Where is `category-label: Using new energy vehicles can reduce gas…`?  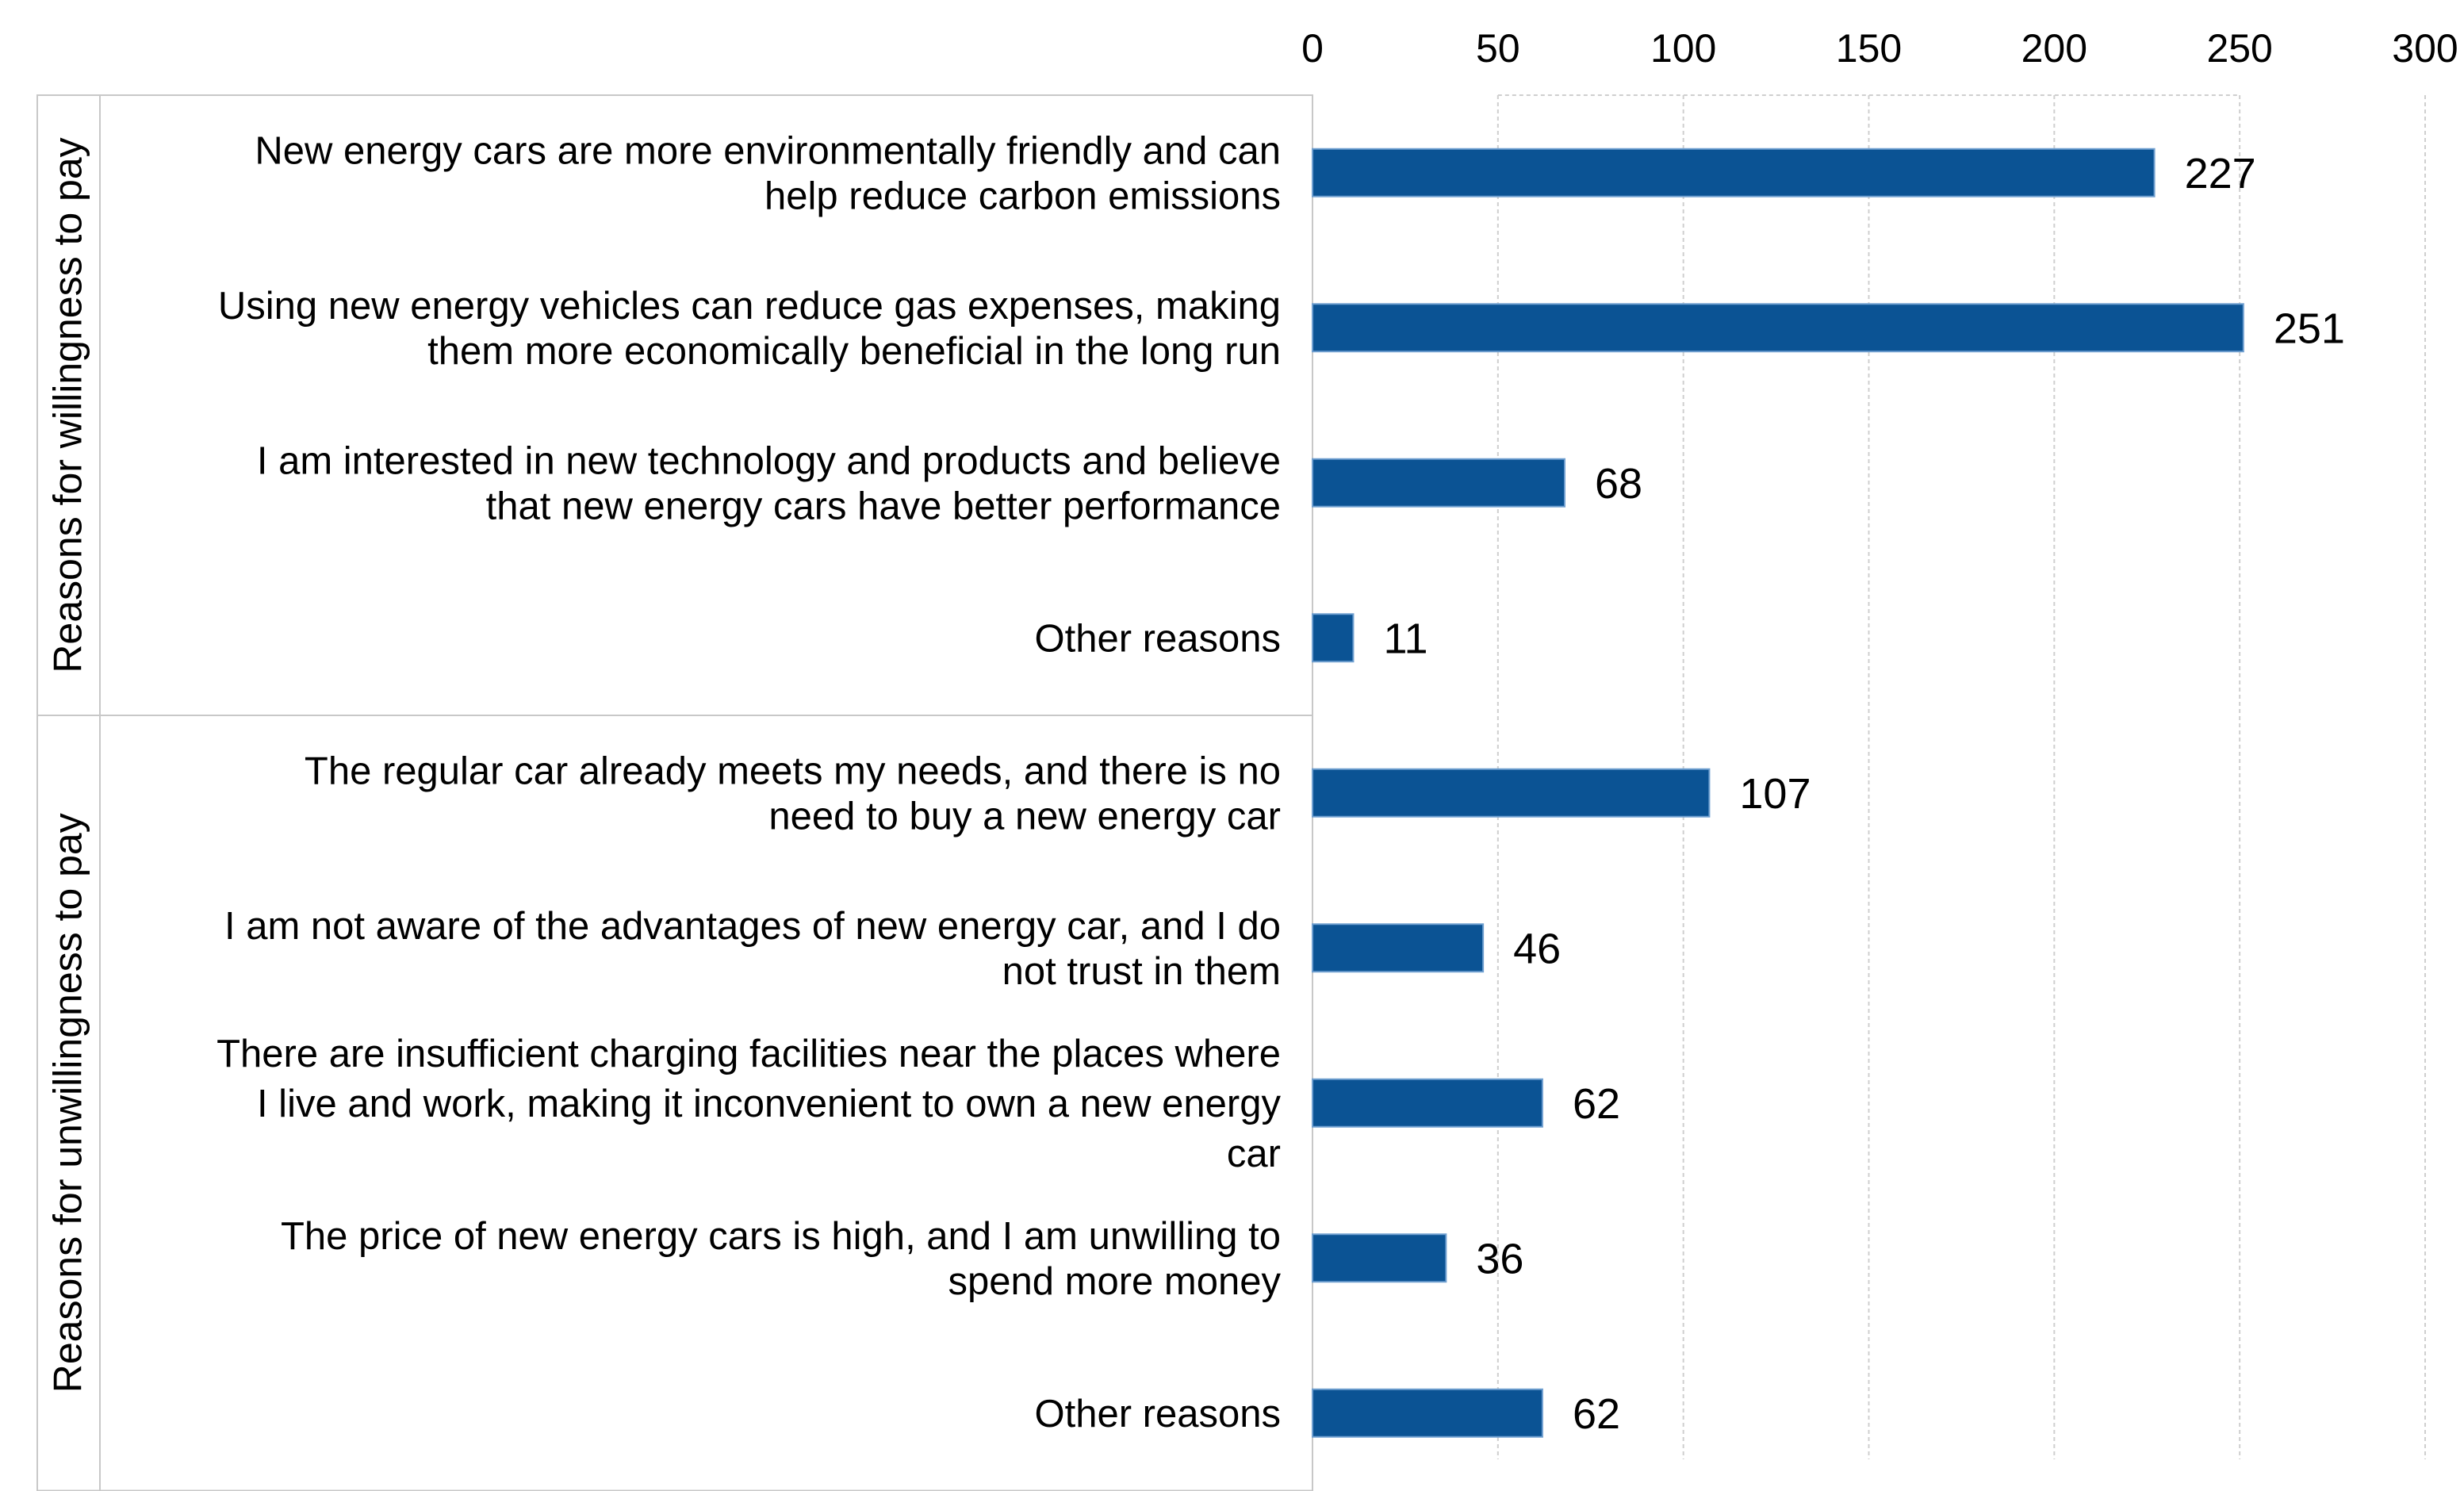 category-label: Using new energy vehicles can reduce gas… is located at coordinates (749, 306).